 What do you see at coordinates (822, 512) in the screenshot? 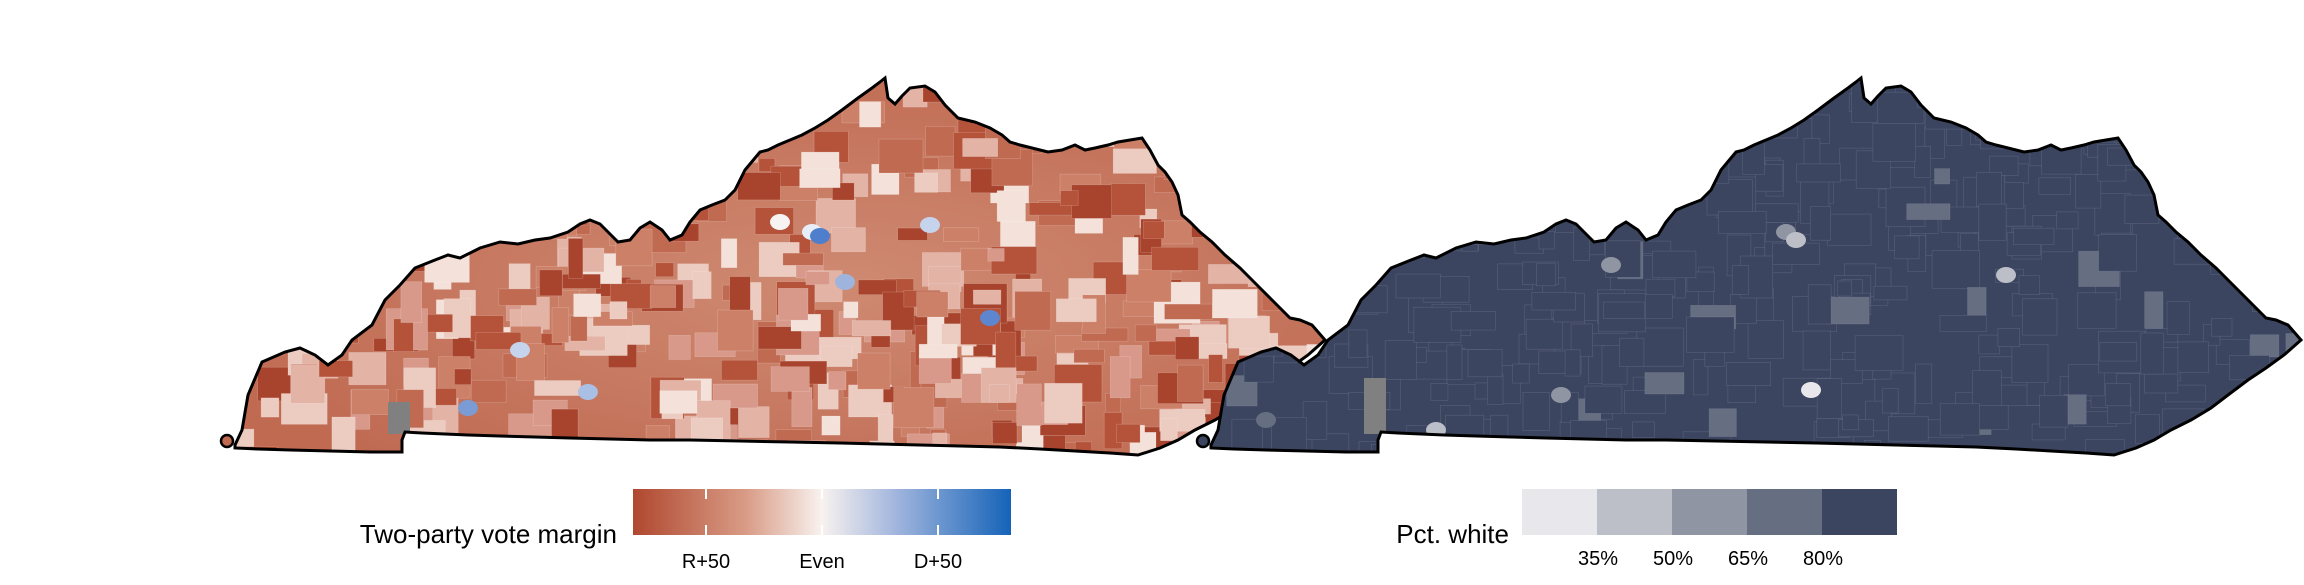
I see `colorbar-ticks` at bounding box center [822, 512].